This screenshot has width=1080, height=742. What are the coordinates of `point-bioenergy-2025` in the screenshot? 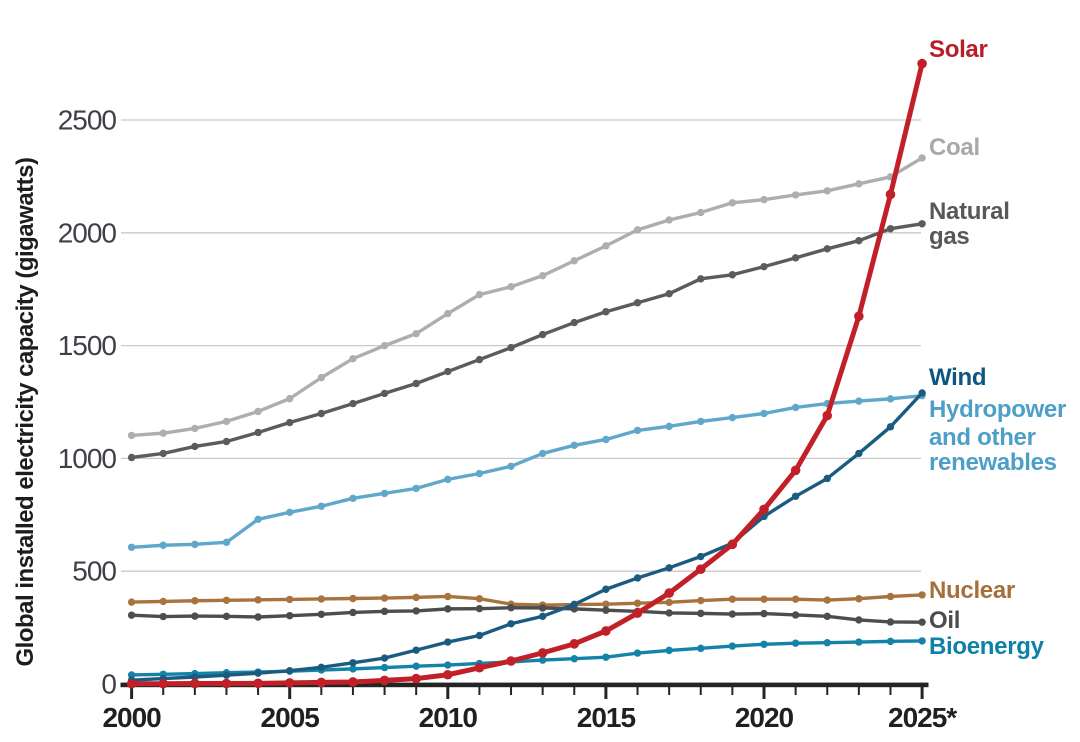 It's located at (922, 641).